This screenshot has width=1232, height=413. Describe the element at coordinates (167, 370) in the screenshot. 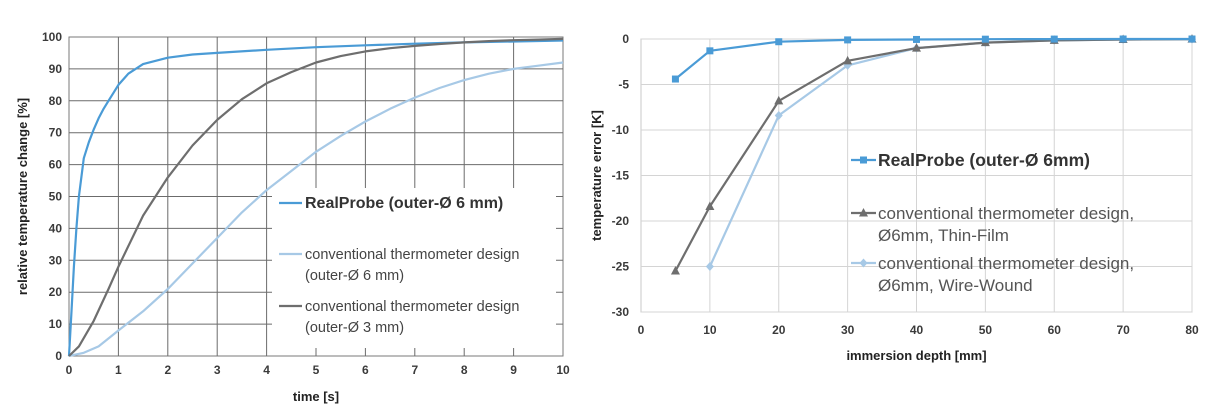

I see `x-tick-label: 2` at that location.